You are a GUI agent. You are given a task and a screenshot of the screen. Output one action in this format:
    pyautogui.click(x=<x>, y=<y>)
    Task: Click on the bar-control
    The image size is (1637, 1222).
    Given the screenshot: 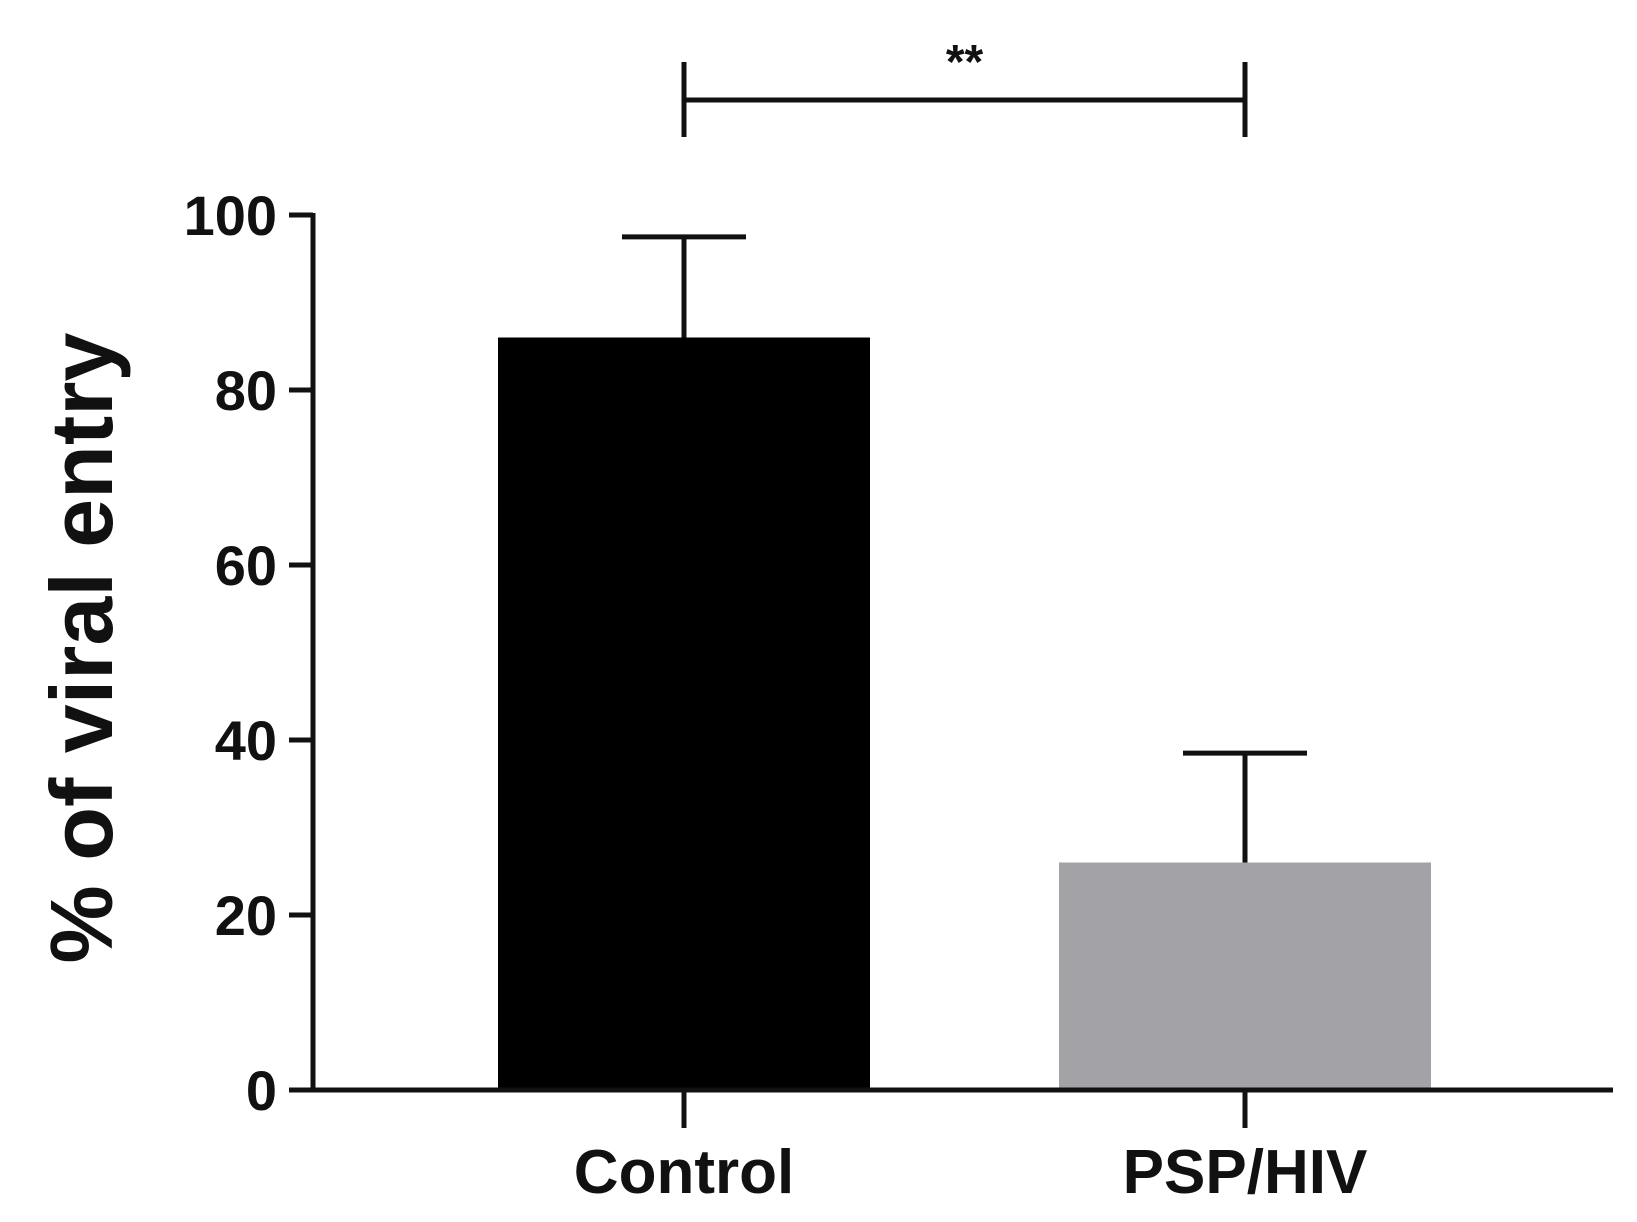 What is the action you would take?
    pyautogui.click(x=684, y=713)
    